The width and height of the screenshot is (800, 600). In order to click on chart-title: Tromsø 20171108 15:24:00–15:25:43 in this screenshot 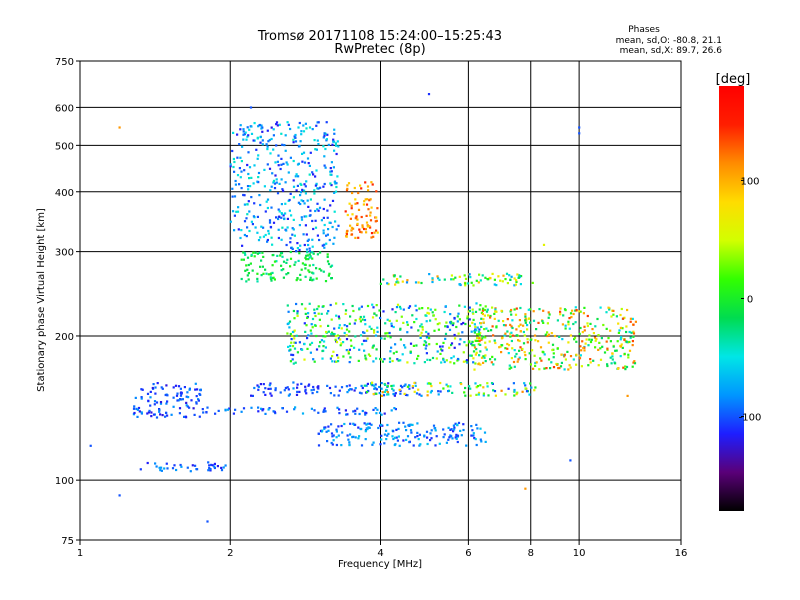, I will do `click(379, 36)`.